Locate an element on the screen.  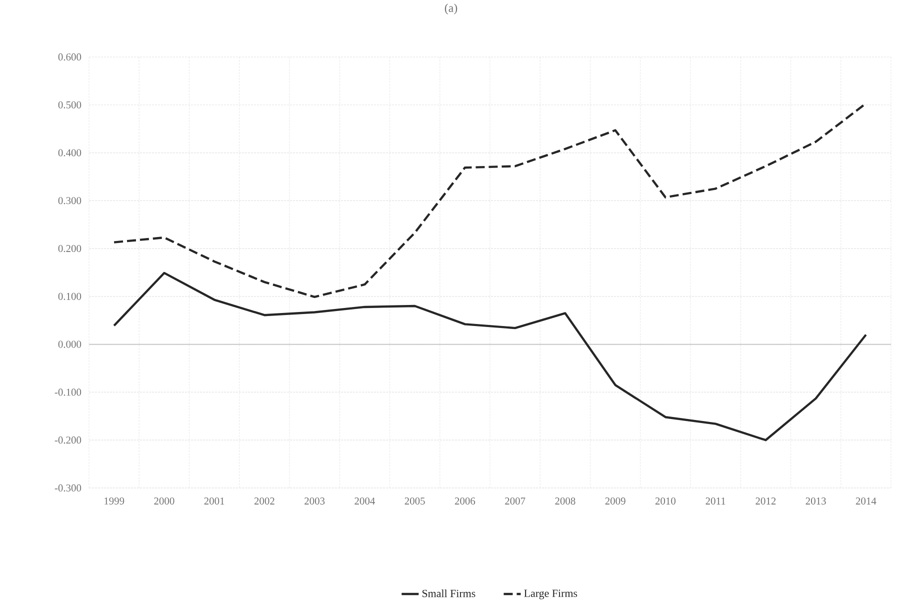
y-tick-label: -0.200 is located at coordinates (68, 440).